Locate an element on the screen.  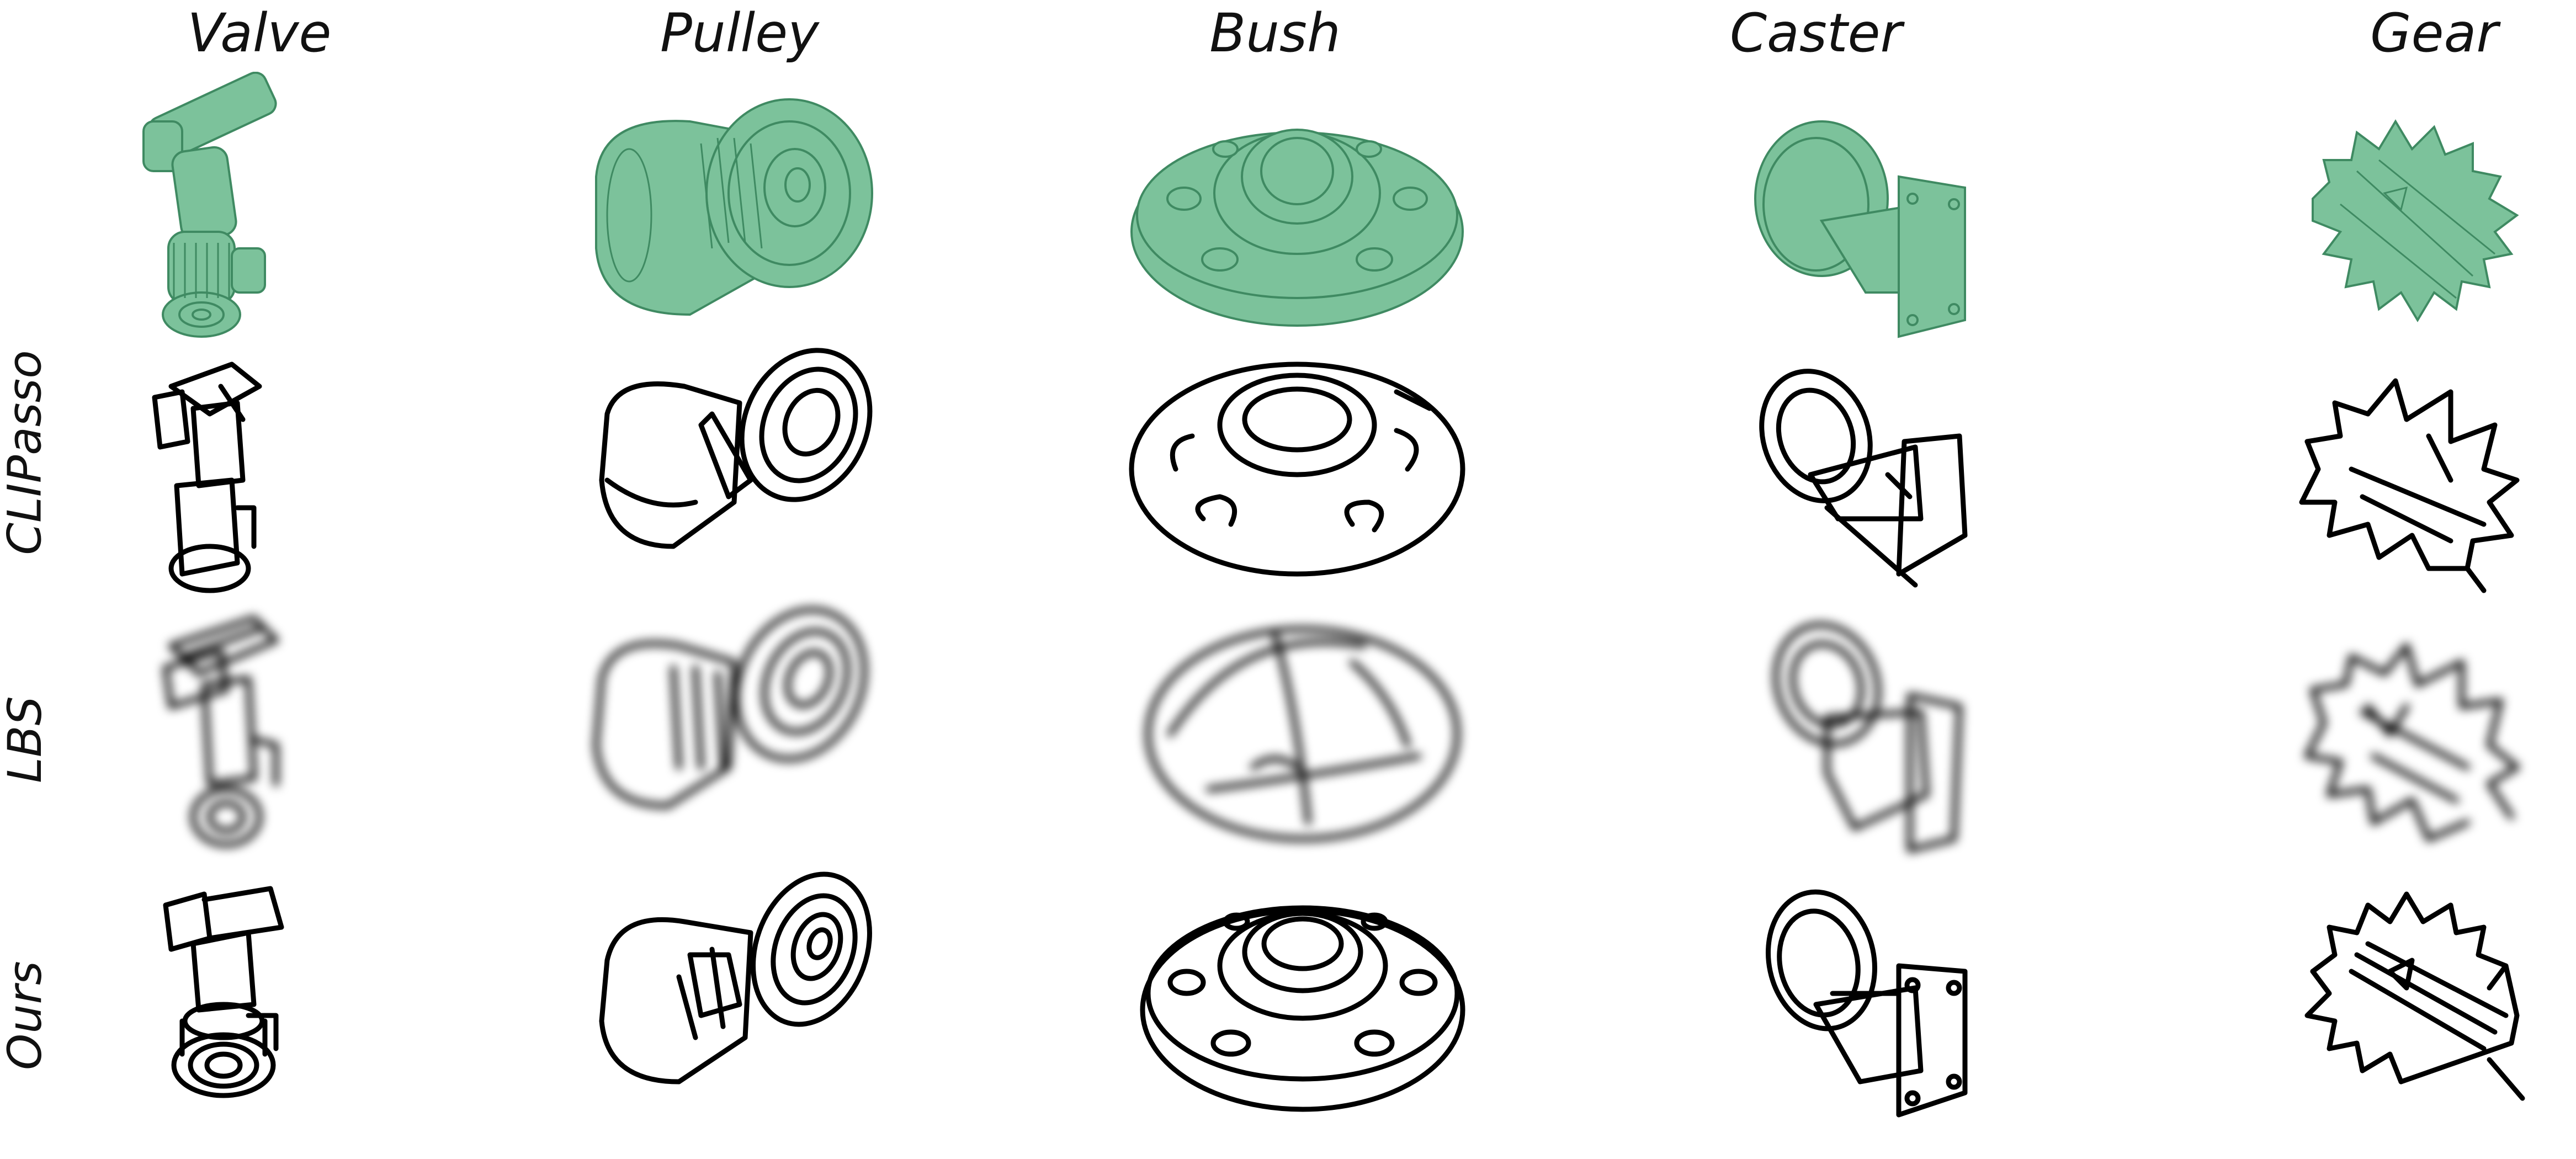
row-label-clipasso: CLIPasso is located at coordinates (26, 452).